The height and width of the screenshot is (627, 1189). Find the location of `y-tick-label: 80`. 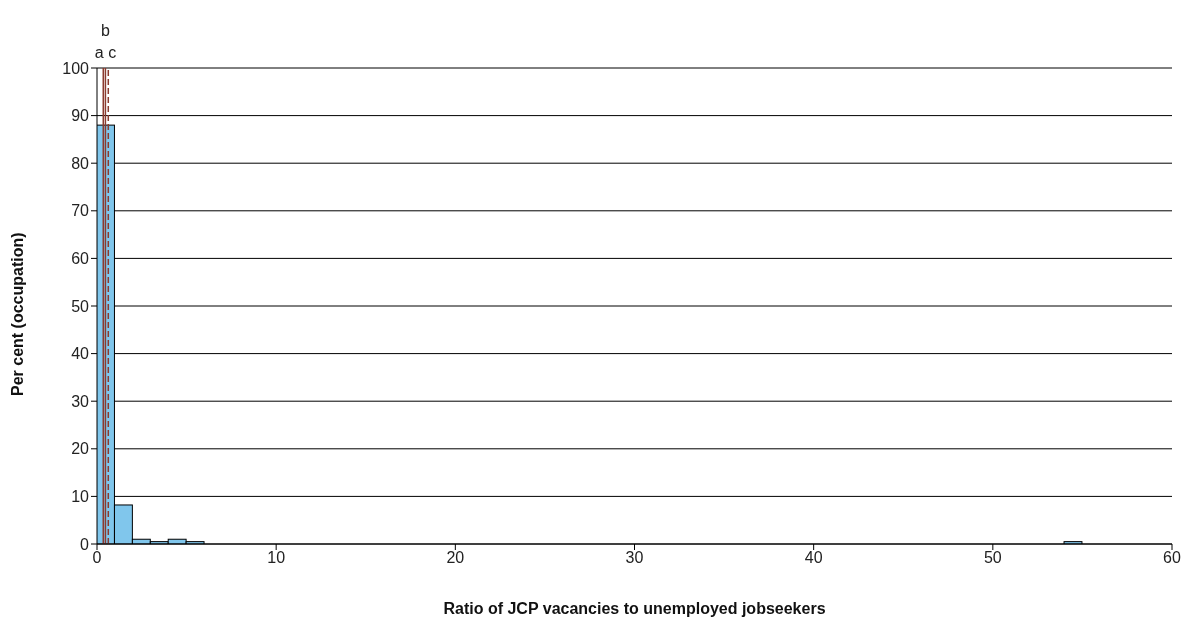

y-tick-label: 80 is located at coordinates (80, 163).